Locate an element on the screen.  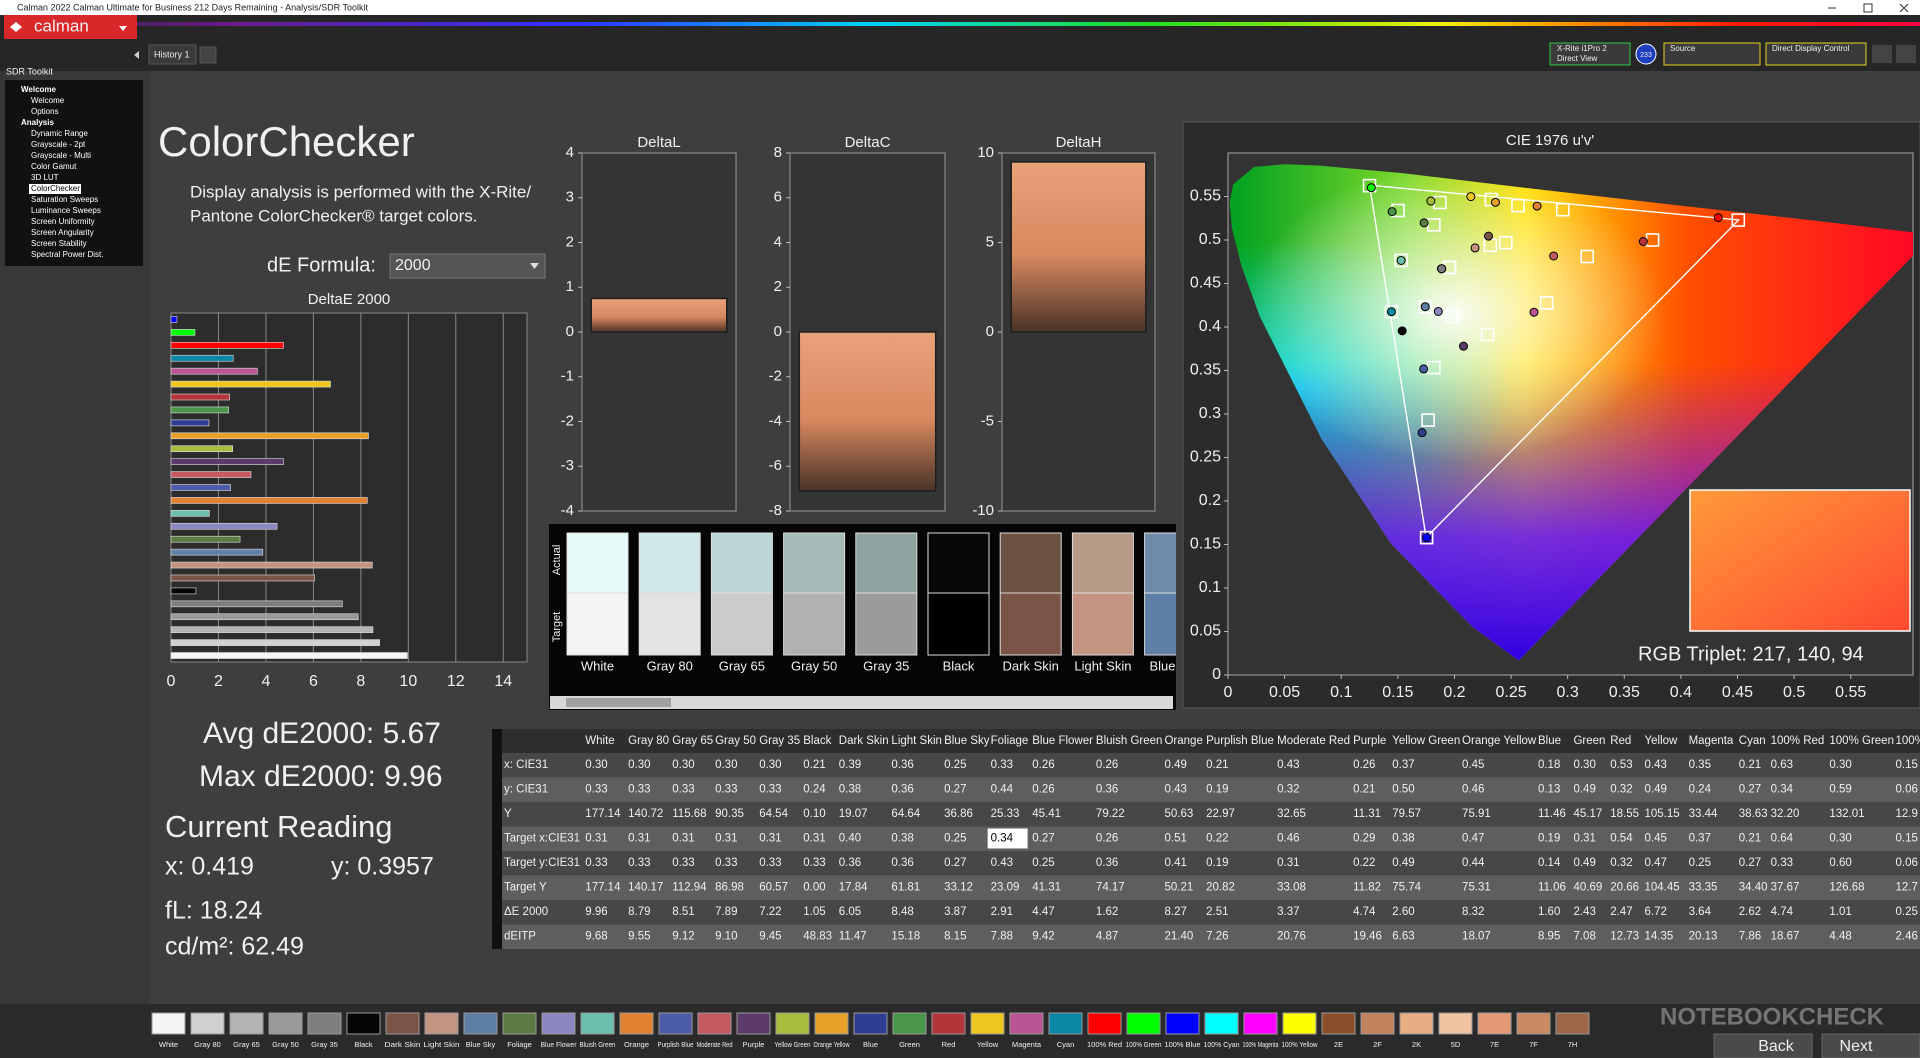
scrollbar-thumb is located at coordinates (618, 702).